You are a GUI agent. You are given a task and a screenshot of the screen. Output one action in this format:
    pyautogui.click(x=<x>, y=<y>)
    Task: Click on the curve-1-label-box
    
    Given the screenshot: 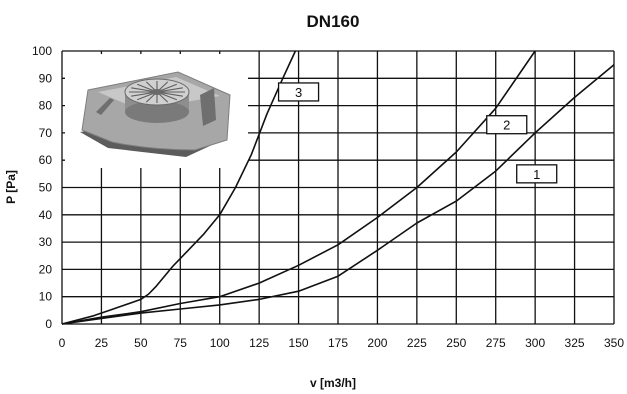 What is the action you would take?
    pyautogui.click(x=537, y=174)
    